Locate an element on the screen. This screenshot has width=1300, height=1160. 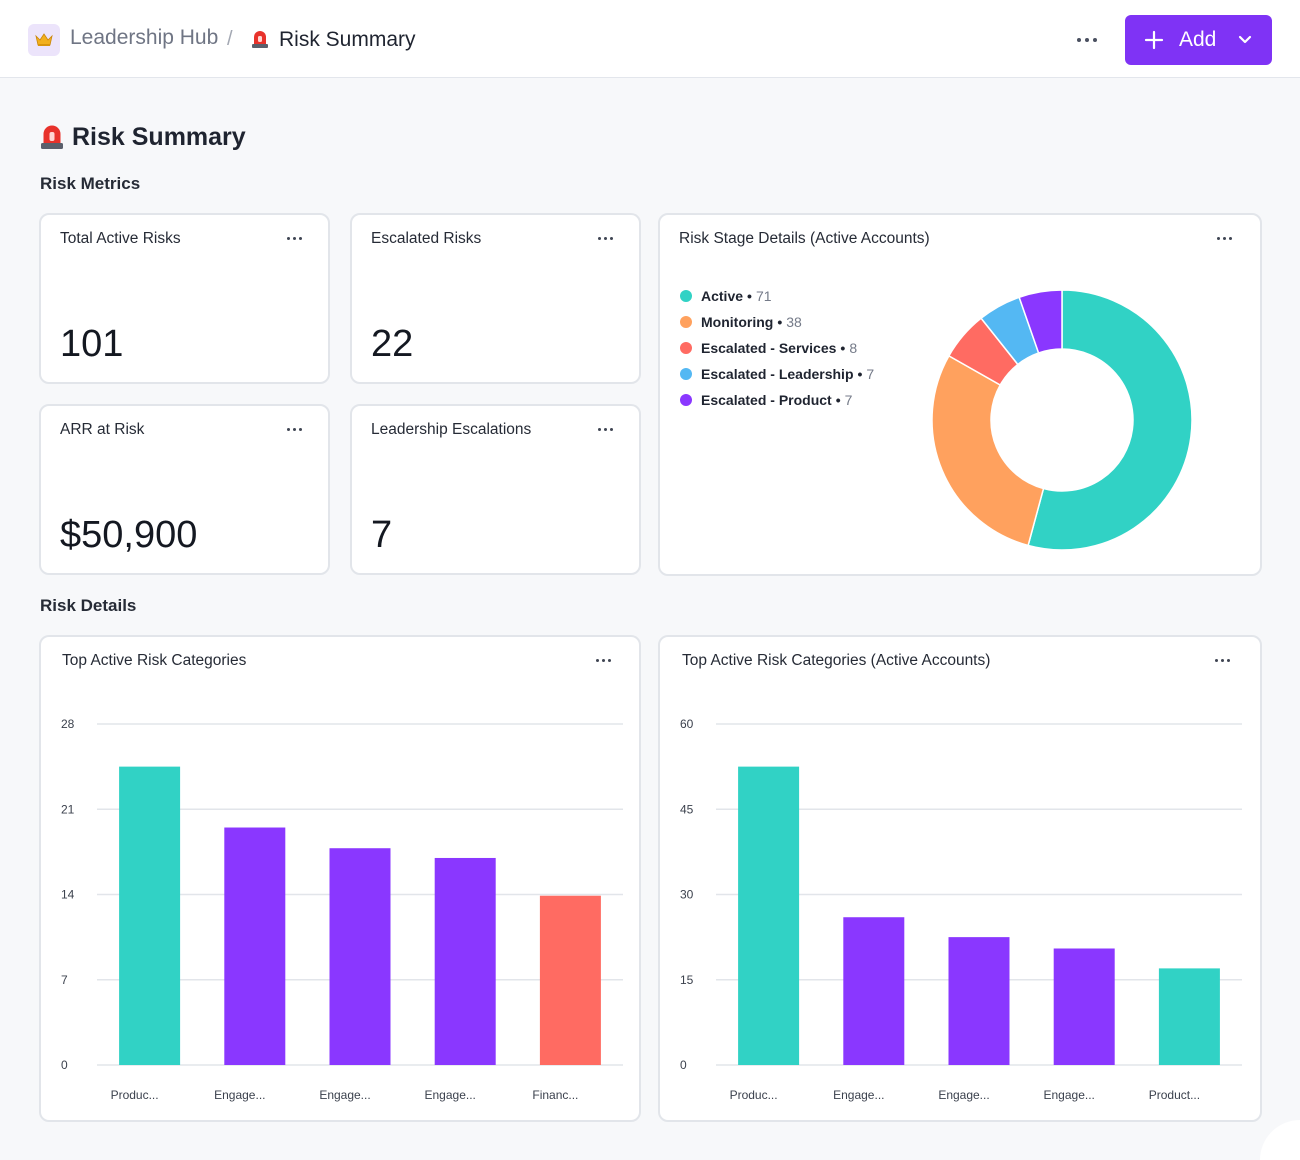
y-tick-label: 30 is located at coordinates (687, 895).